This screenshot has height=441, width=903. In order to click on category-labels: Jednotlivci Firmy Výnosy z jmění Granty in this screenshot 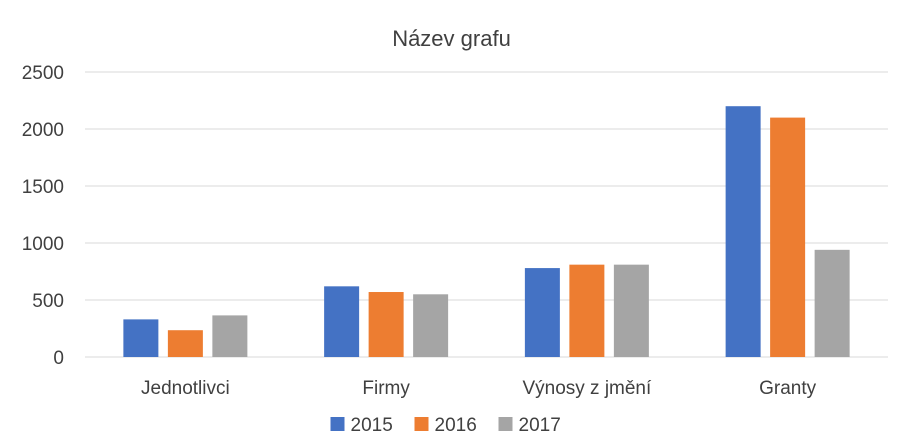, I will do `click(479, 388)`.